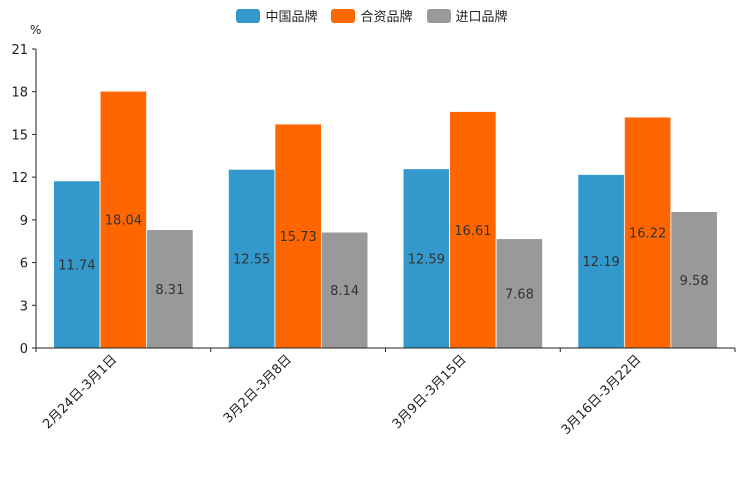  What do you see at coordinates (24, 349) in the screenshot?
I see `y-tick-label: 0` at bounding box center [24, 349].